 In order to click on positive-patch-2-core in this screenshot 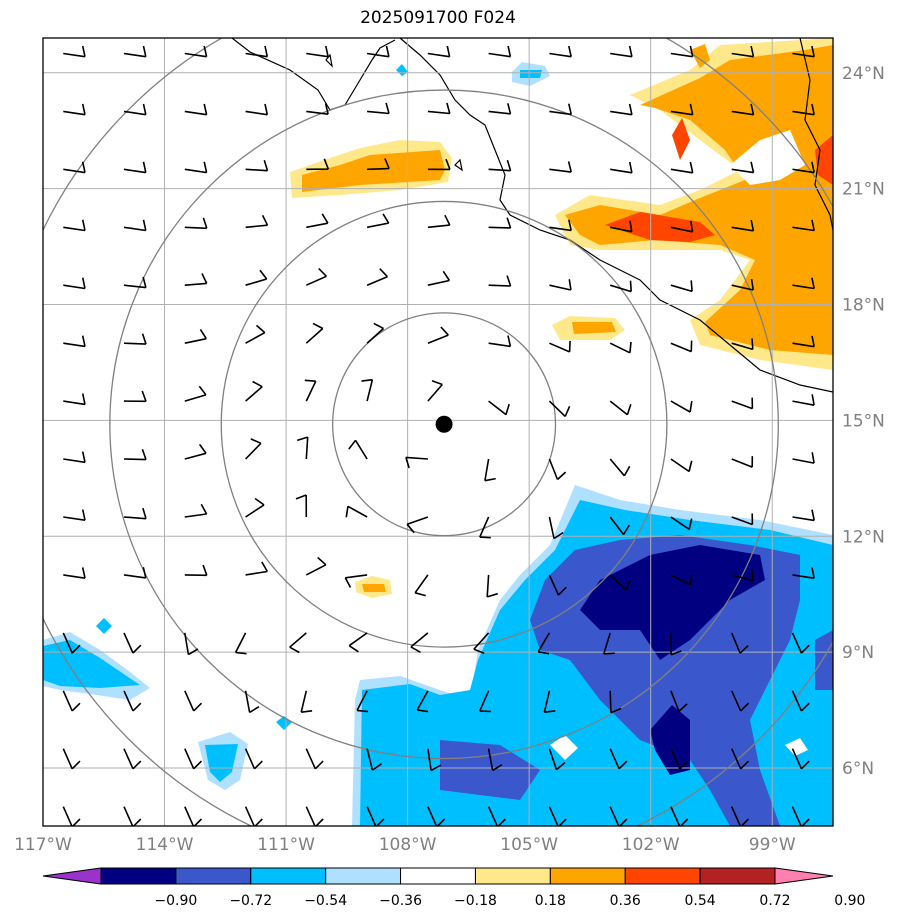, I will do `click(594, 328)`.